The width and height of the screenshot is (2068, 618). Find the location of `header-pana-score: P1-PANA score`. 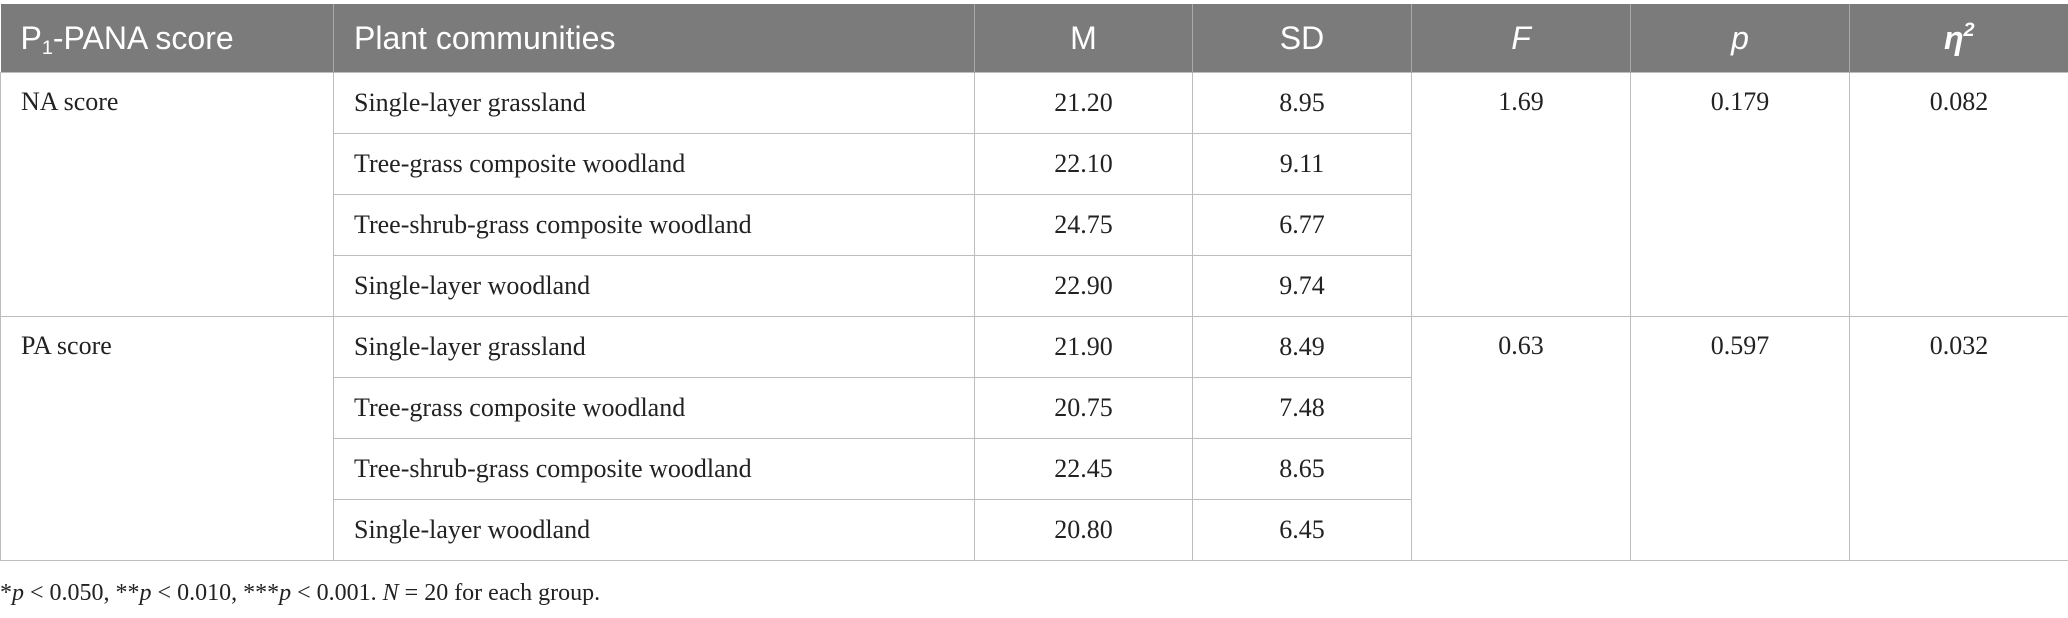

header-pana-score: P1-PANA score is located at coordinates (167, 38).